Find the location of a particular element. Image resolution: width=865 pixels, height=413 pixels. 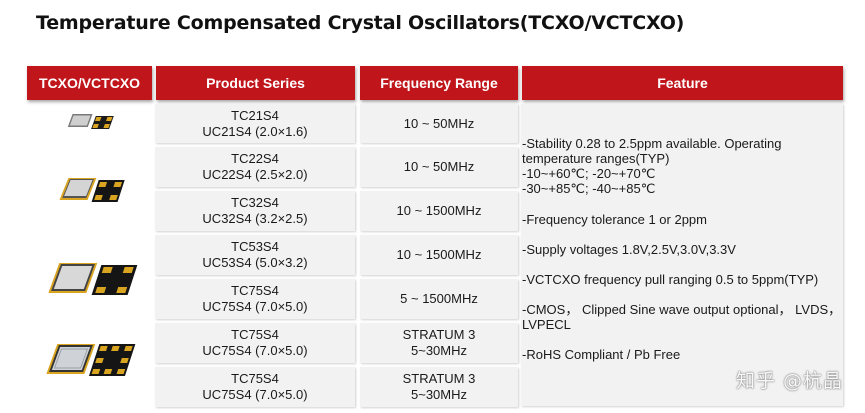

header-feature: Feature is located at coordinates (682, 83).